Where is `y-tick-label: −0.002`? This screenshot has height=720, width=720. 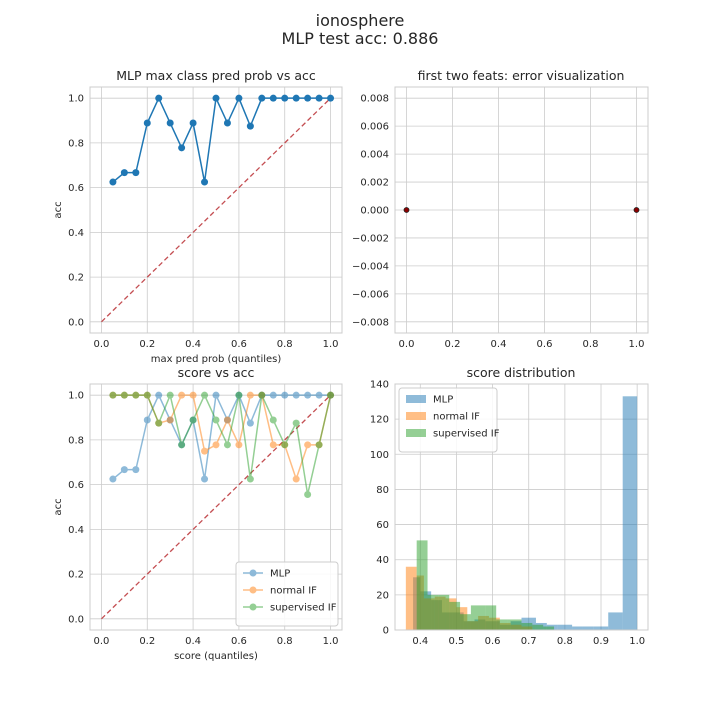 y-tick-label: −0.002 is located at coordinates (370, 238).